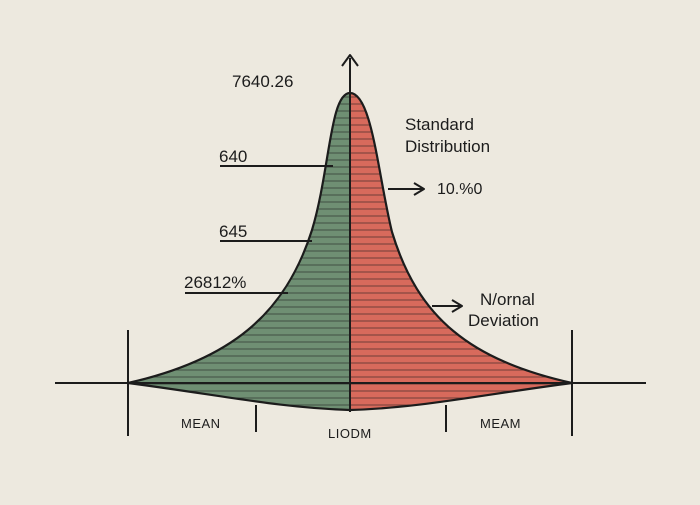 Image resolution: width=700 pixels, height=505 pixels. What do you see at coordinates (457, 306) in the screenshot?
I see `arrow-head-deviation-icon` at bounding box center [457, 306].